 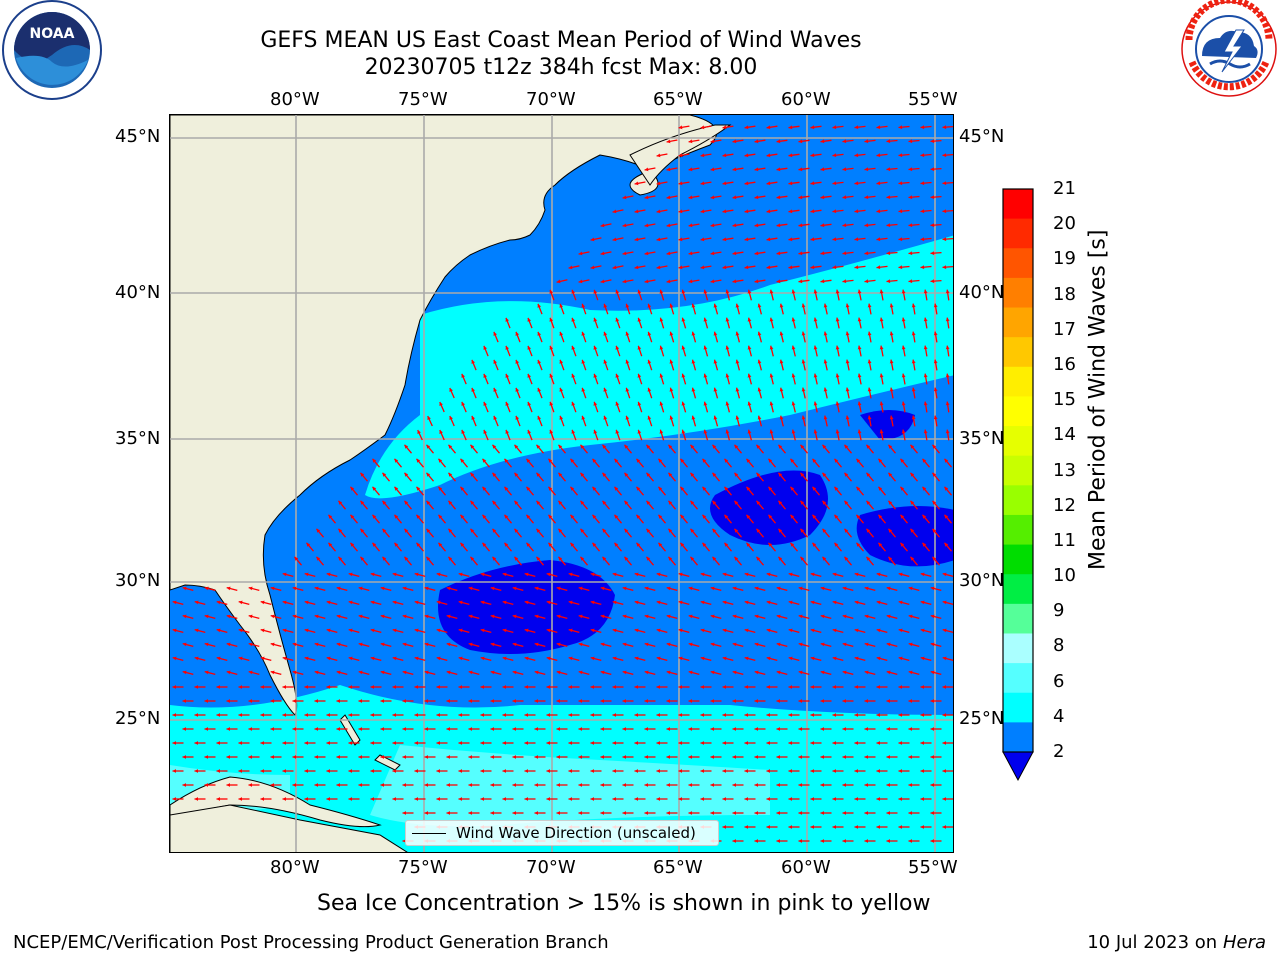 What do you see at coordinates (561, 67) in the screenshot?
I see `map-subtitle: 20230705 t12z 384h fcst Max: 8.00` at bounding box center [561, 67].